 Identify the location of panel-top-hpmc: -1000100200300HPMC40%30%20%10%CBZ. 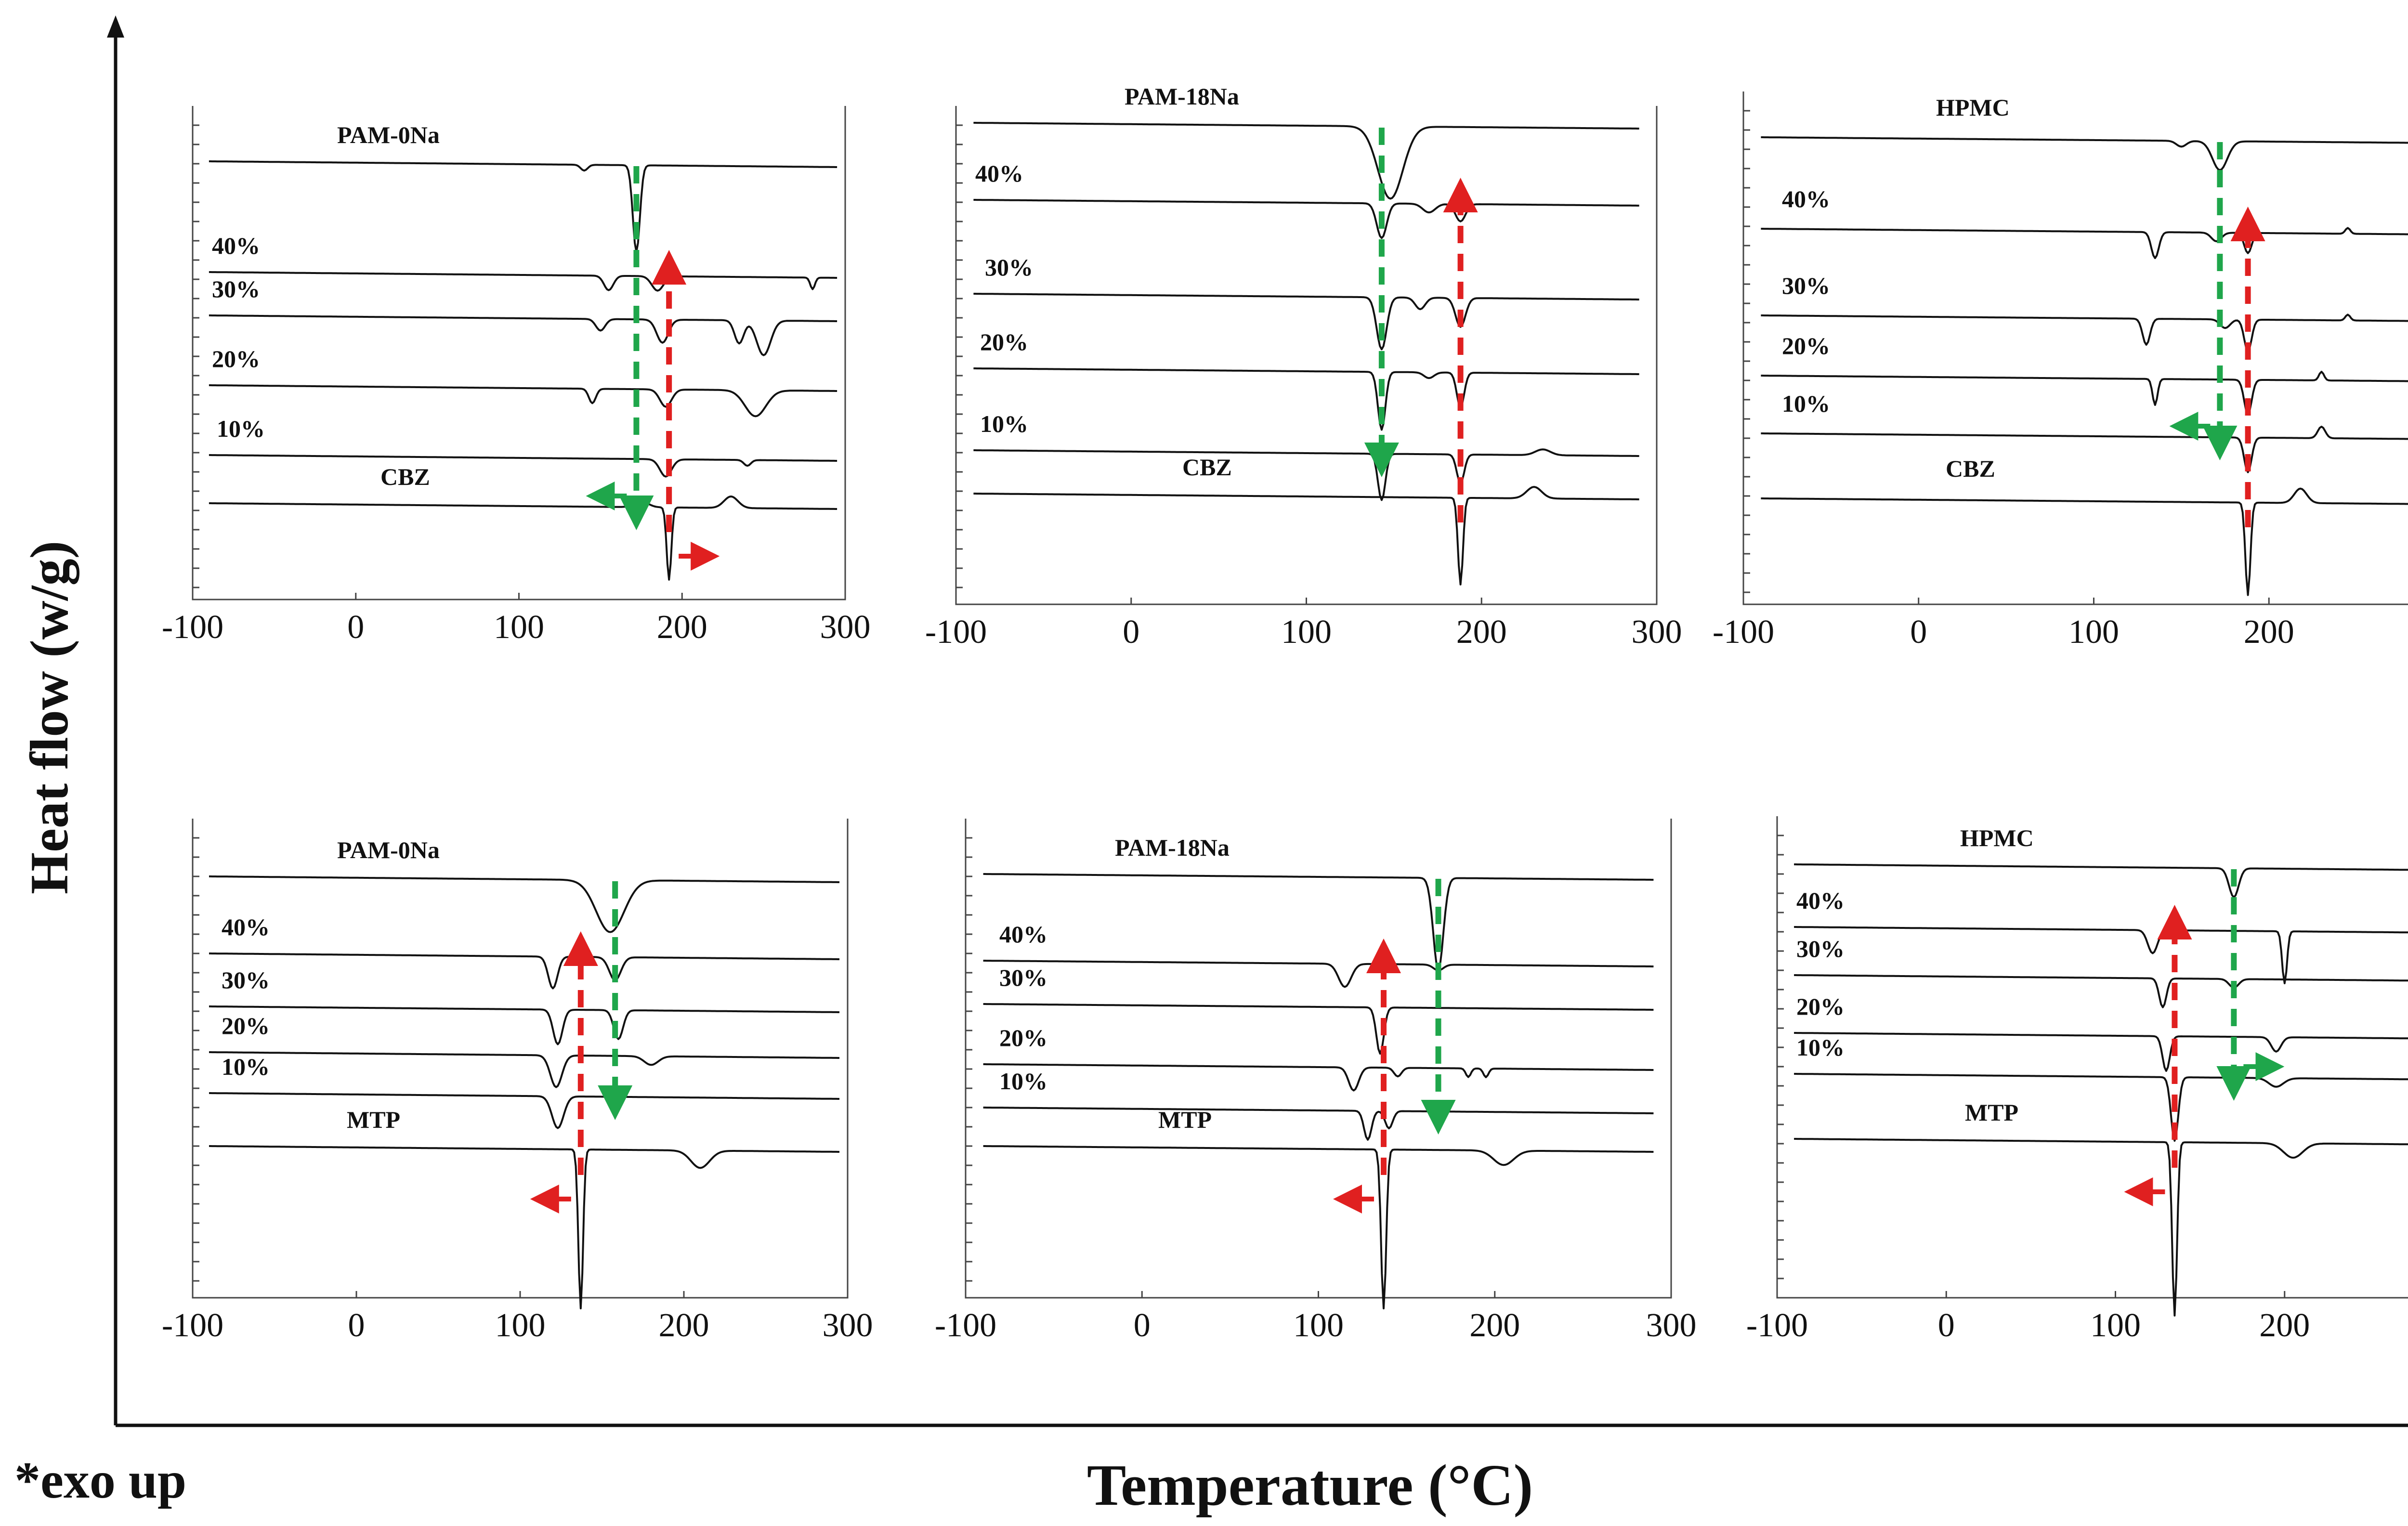
(2060, 371).